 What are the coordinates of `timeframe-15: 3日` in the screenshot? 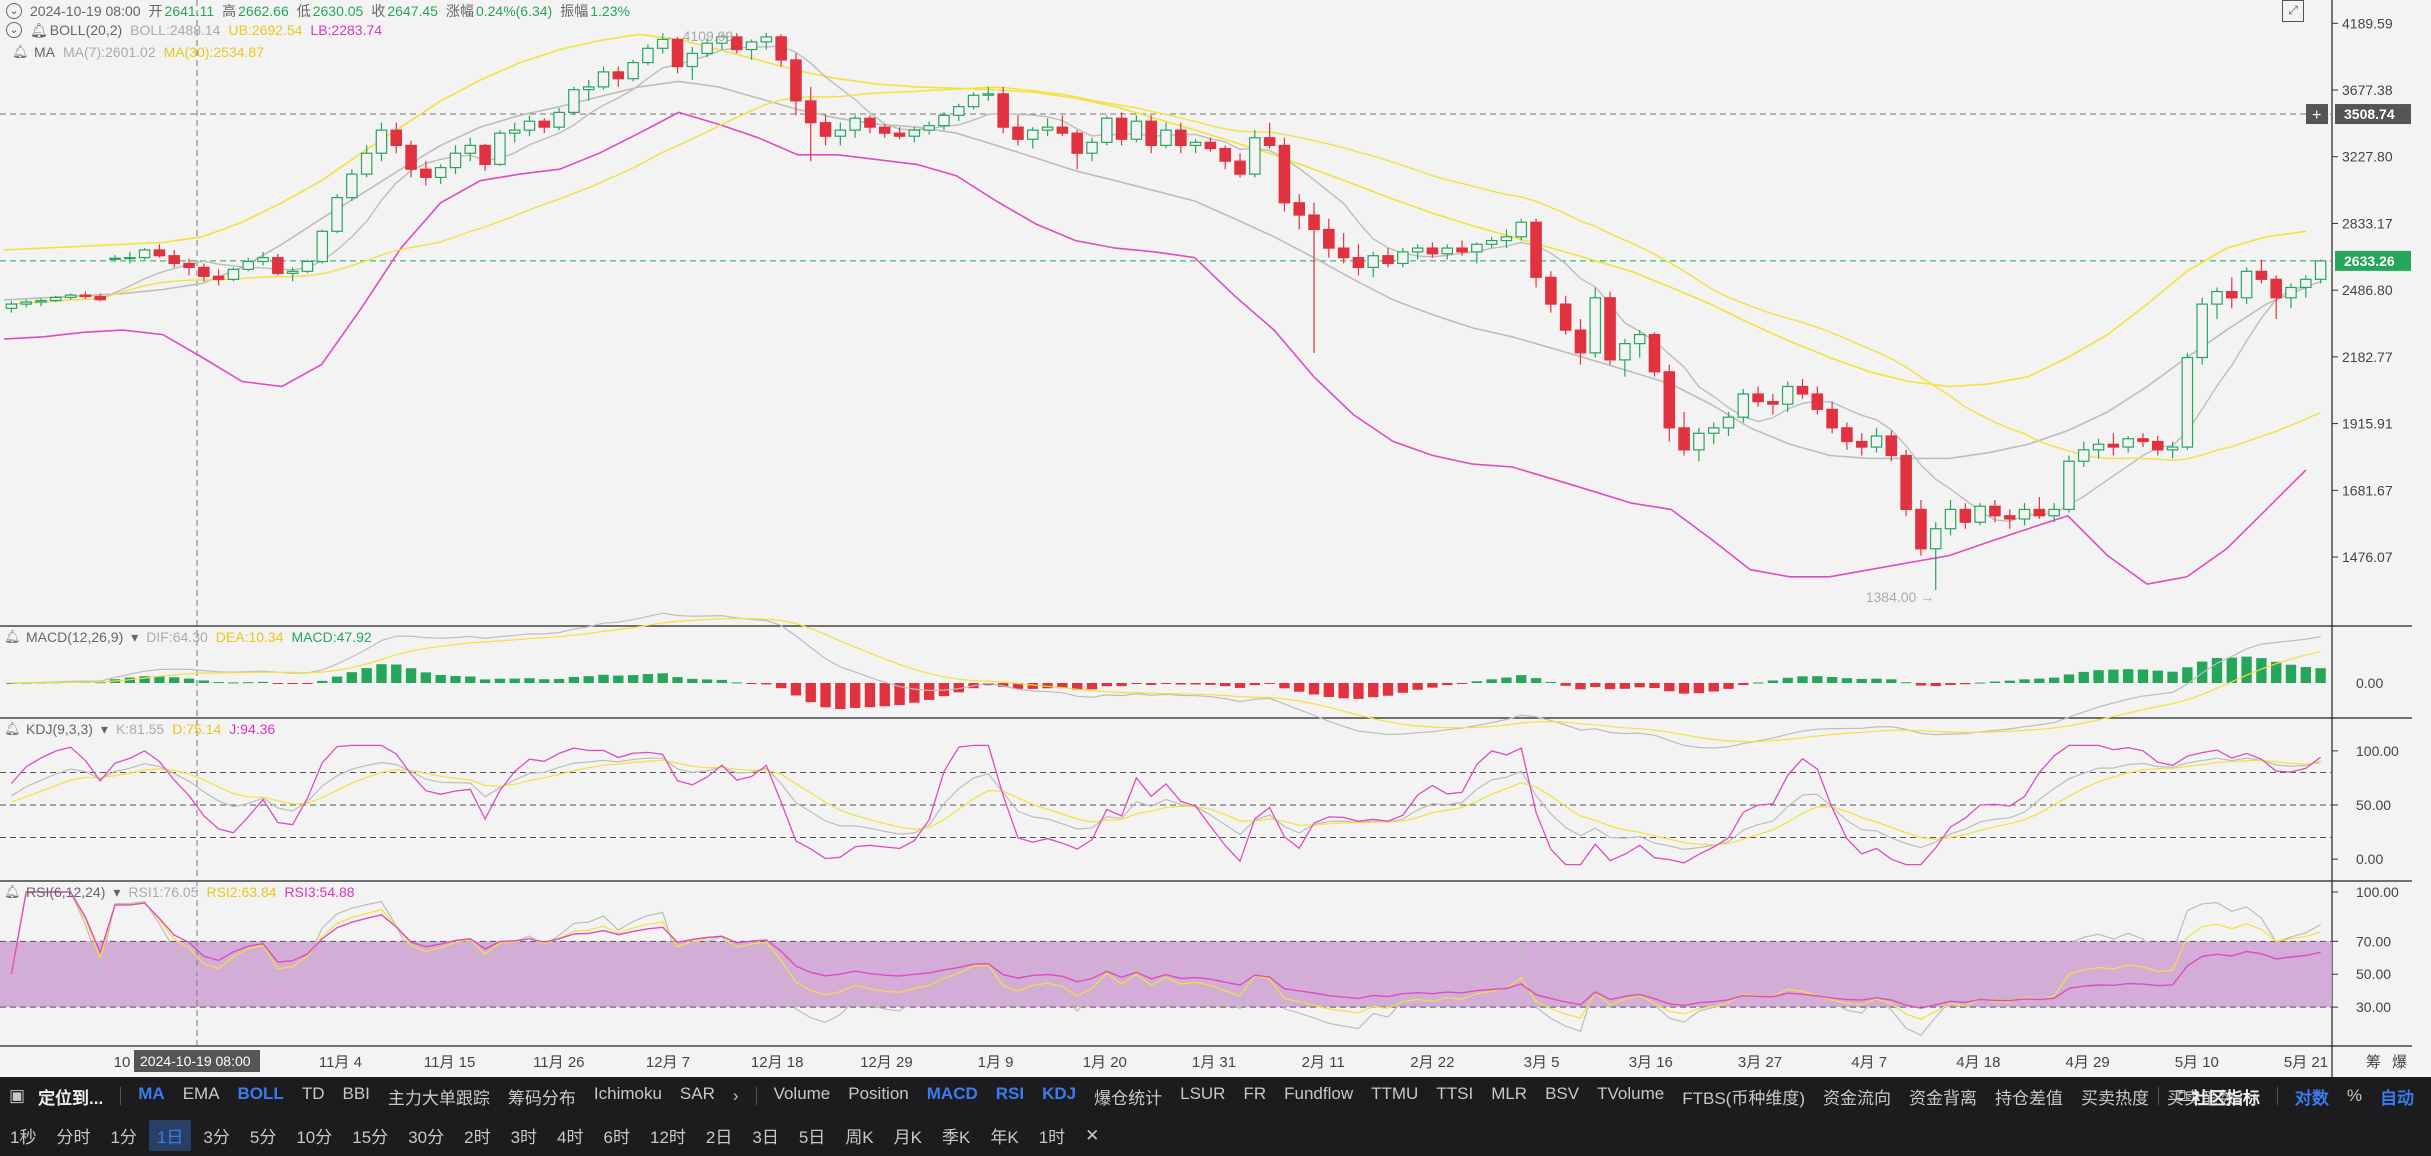 It's located at (765, 1137).